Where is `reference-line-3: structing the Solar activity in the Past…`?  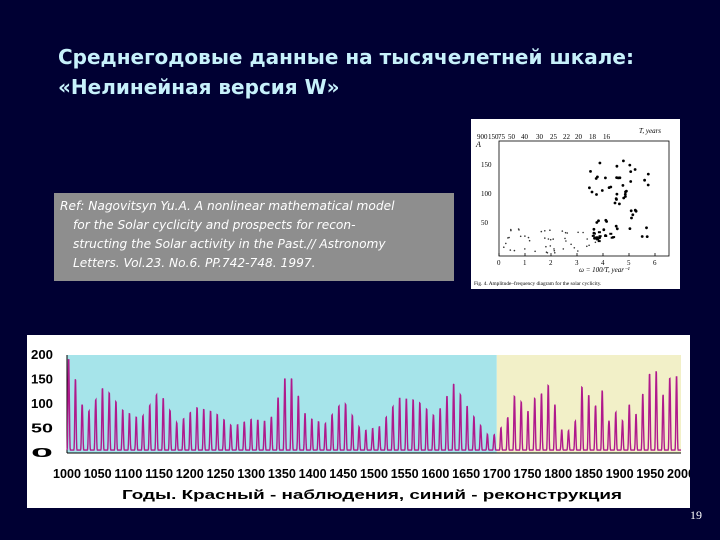 reference-line-3: structing the Solar activity in the Past… is located at coordinates (229, 244).